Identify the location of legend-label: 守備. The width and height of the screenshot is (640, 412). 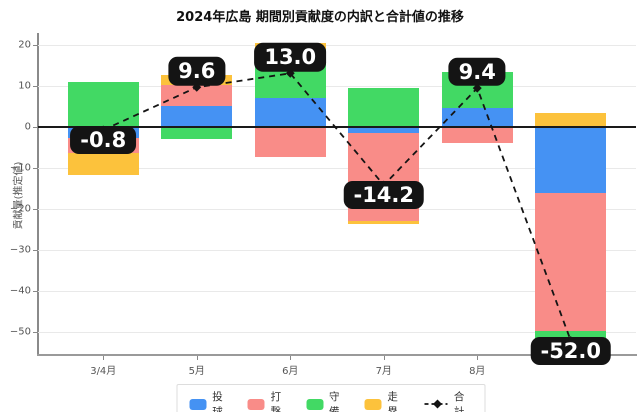
(334, 401).